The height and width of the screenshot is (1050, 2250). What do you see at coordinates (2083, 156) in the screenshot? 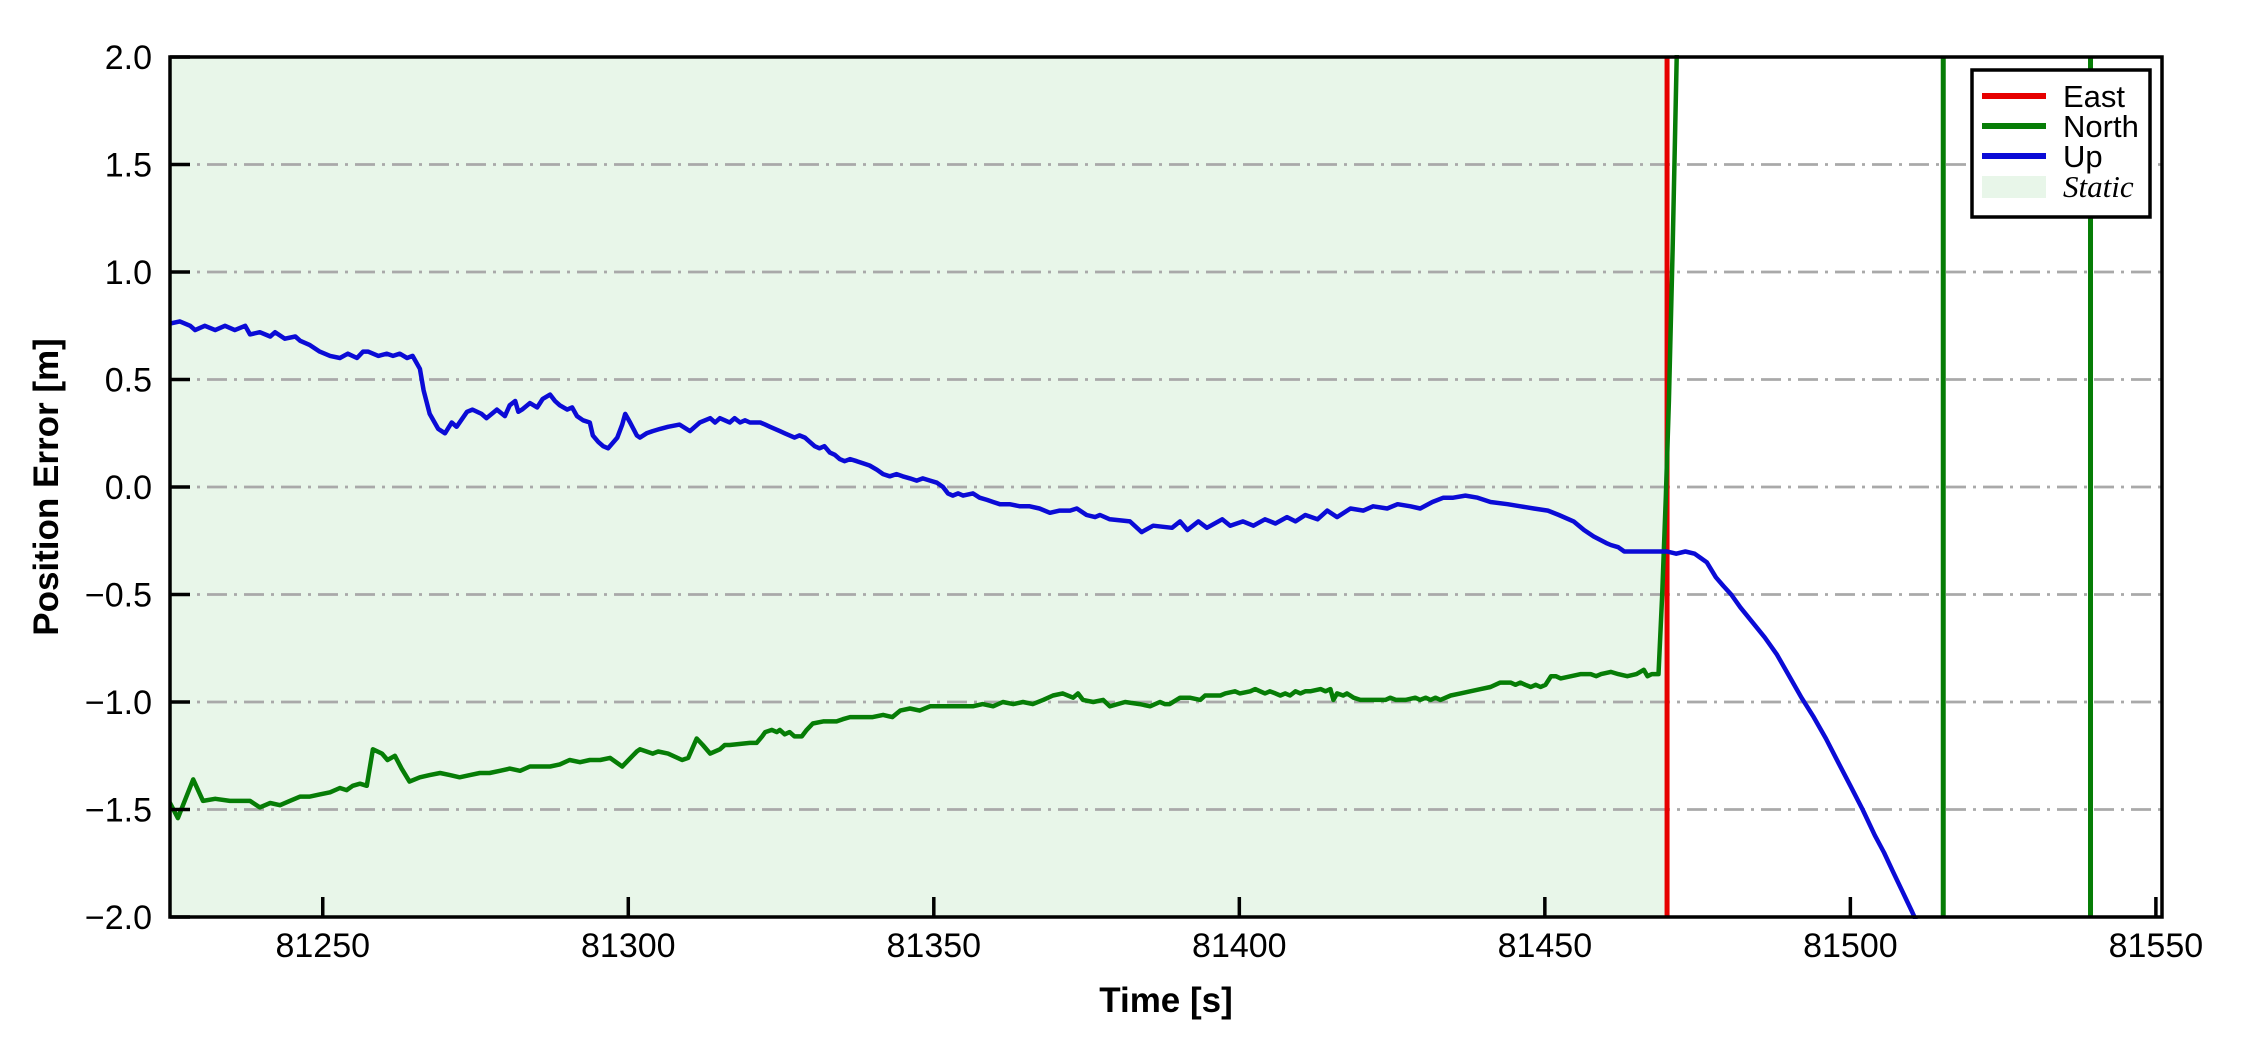
I see `legend-label-up: Up` at bounding box center [2083, 156].